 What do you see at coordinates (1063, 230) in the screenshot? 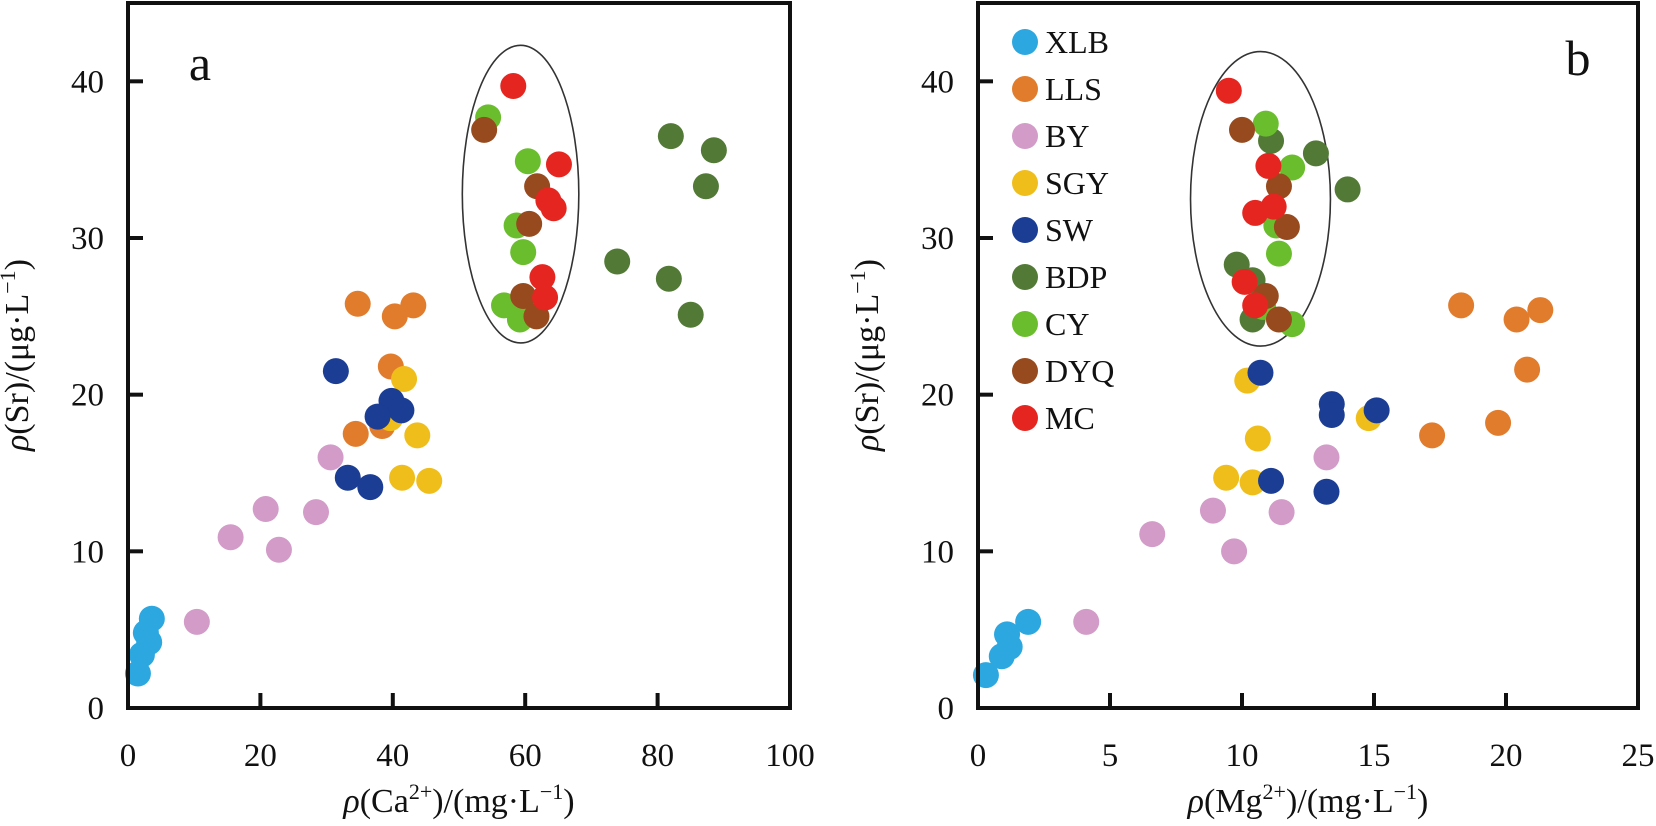
I see `legend: XLB LLS BY SGY SW BDP CY DYQ MC` at bounding box center [1063, 230].